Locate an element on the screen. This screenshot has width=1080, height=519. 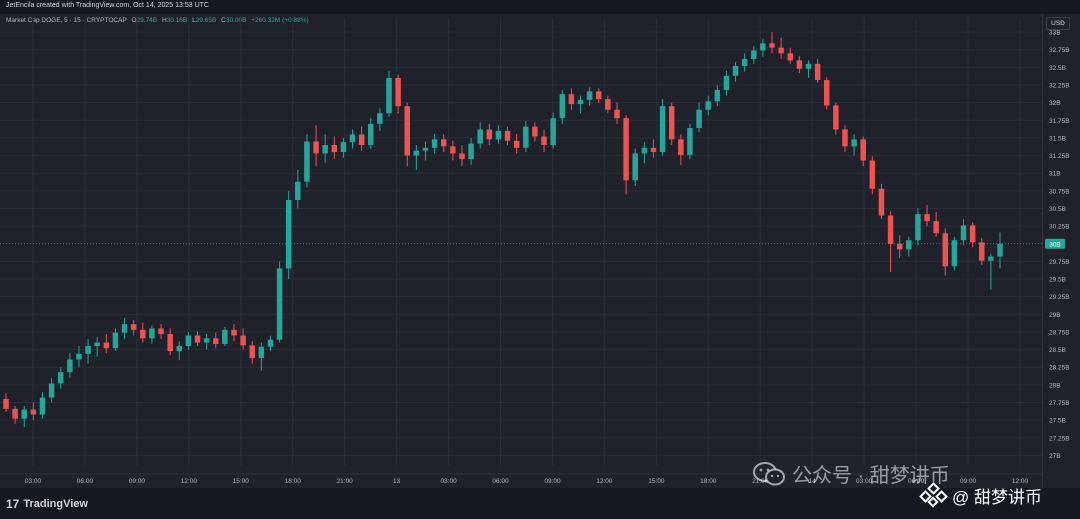
x-tick-label: 21:00 is located at coordinates (760, 481).